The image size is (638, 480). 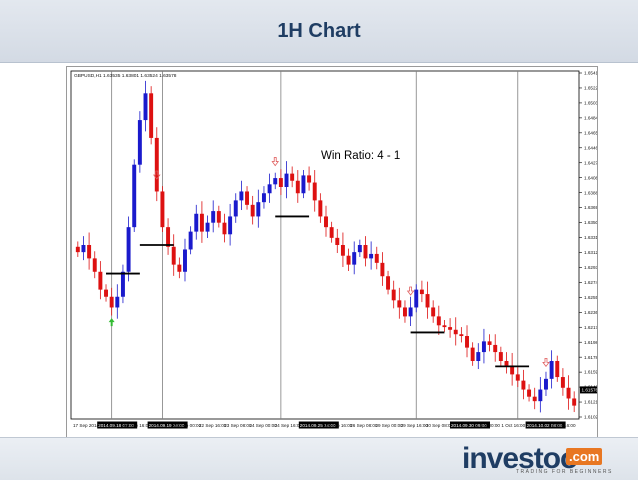 I want to click on y-tick-label: 1.62550, so click(x=590, y=297).